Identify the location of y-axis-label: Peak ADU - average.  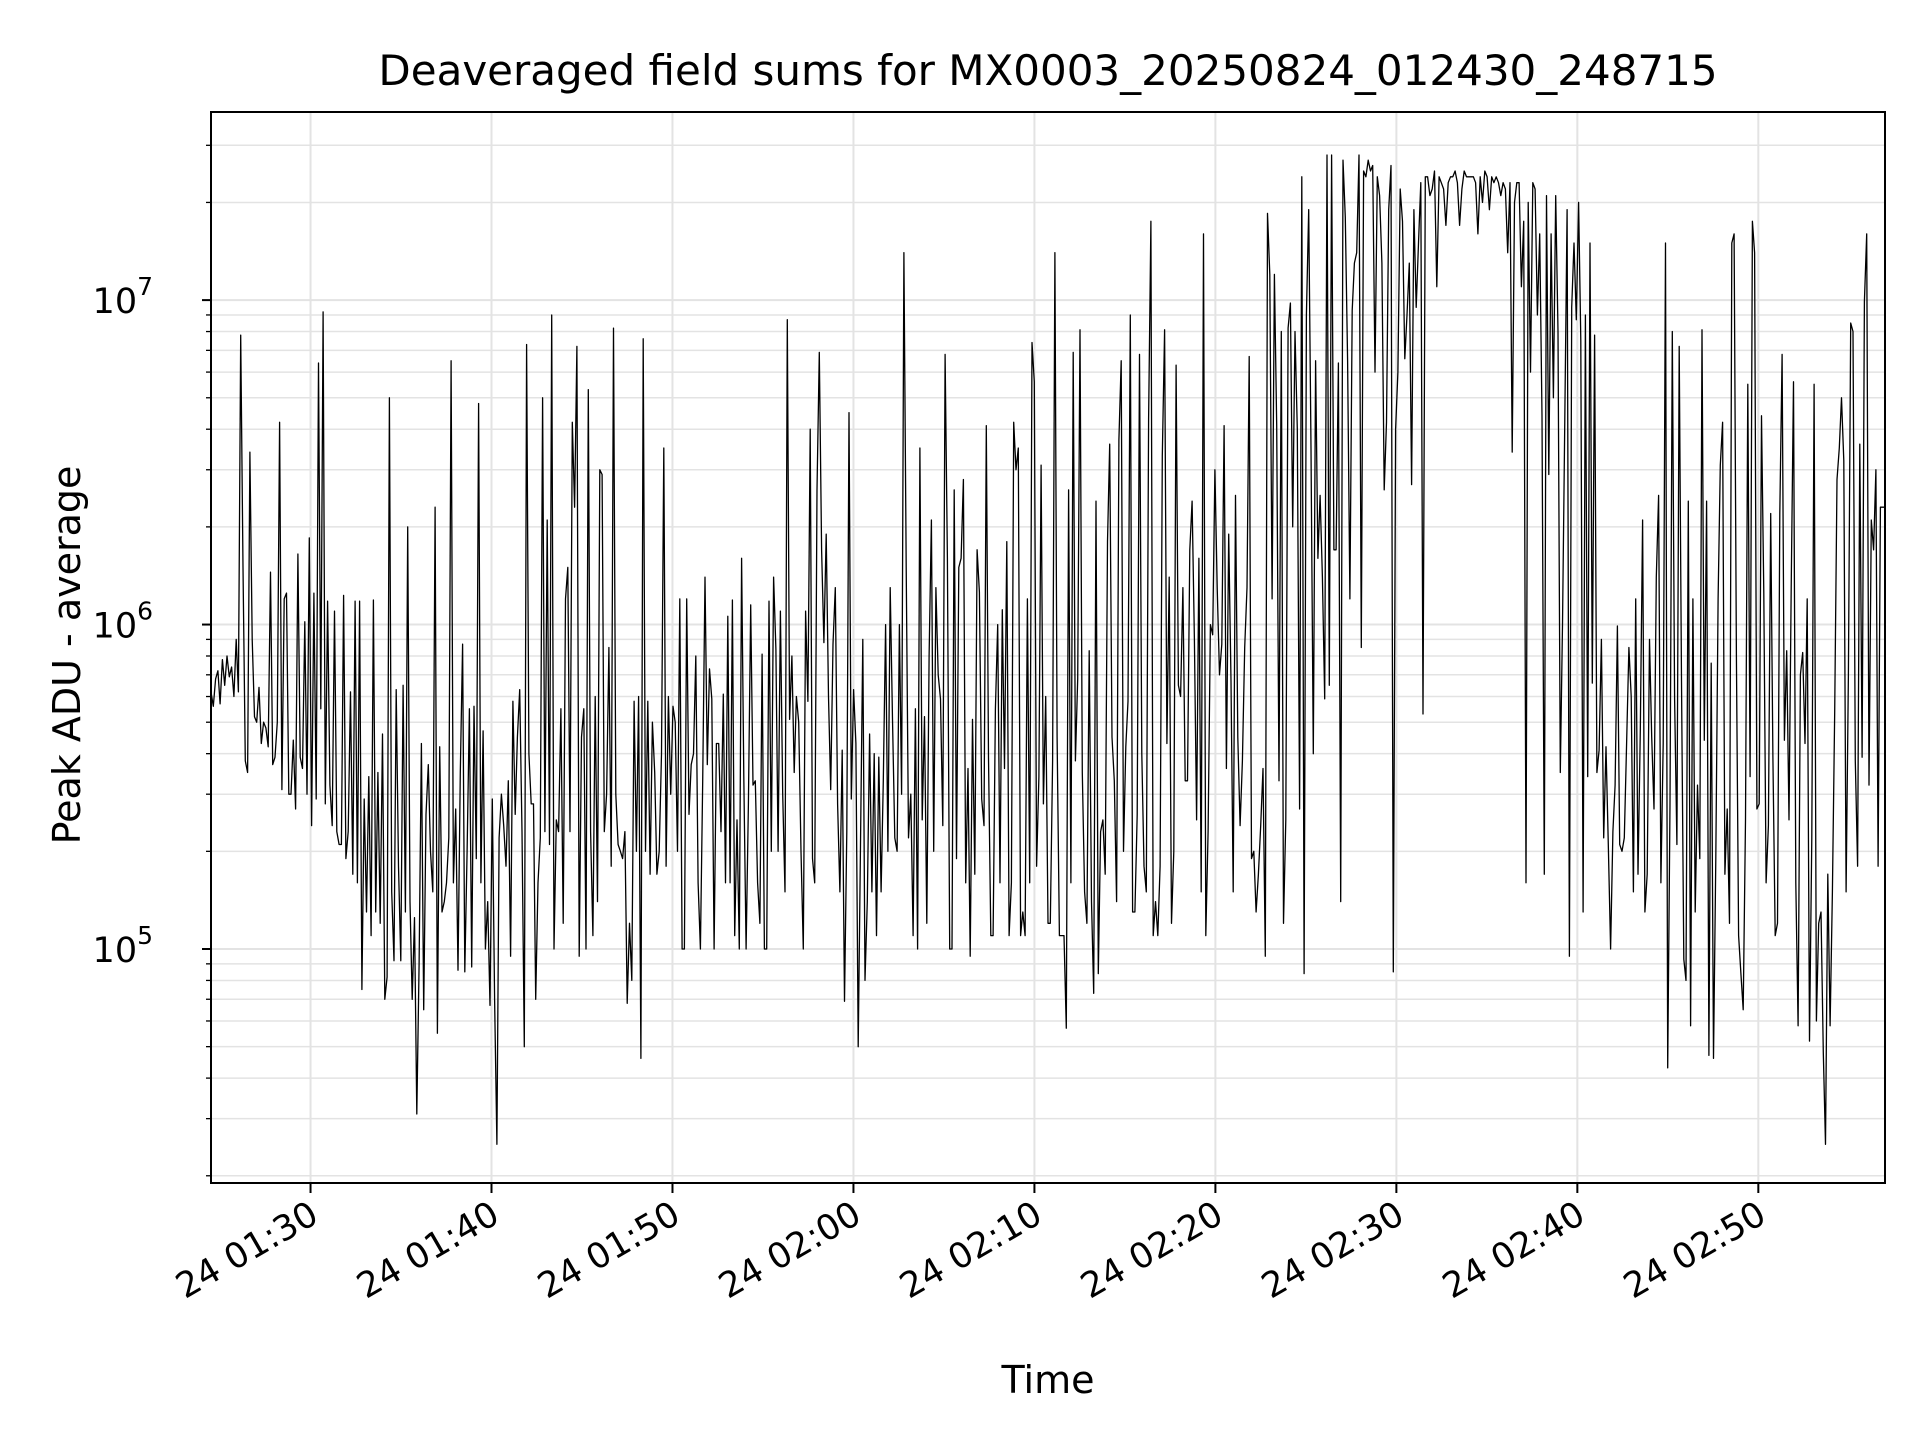
(67, 655).